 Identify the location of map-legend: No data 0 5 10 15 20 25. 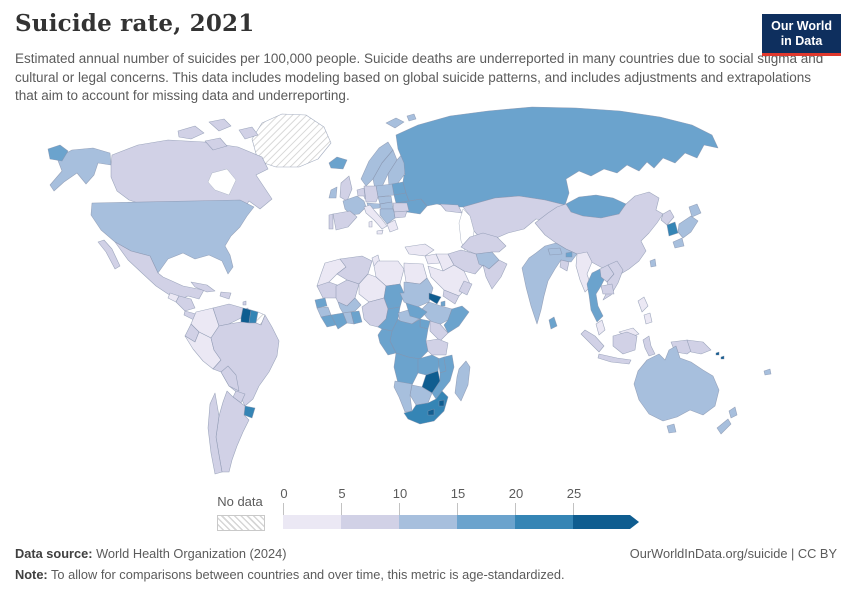
(435, 510).